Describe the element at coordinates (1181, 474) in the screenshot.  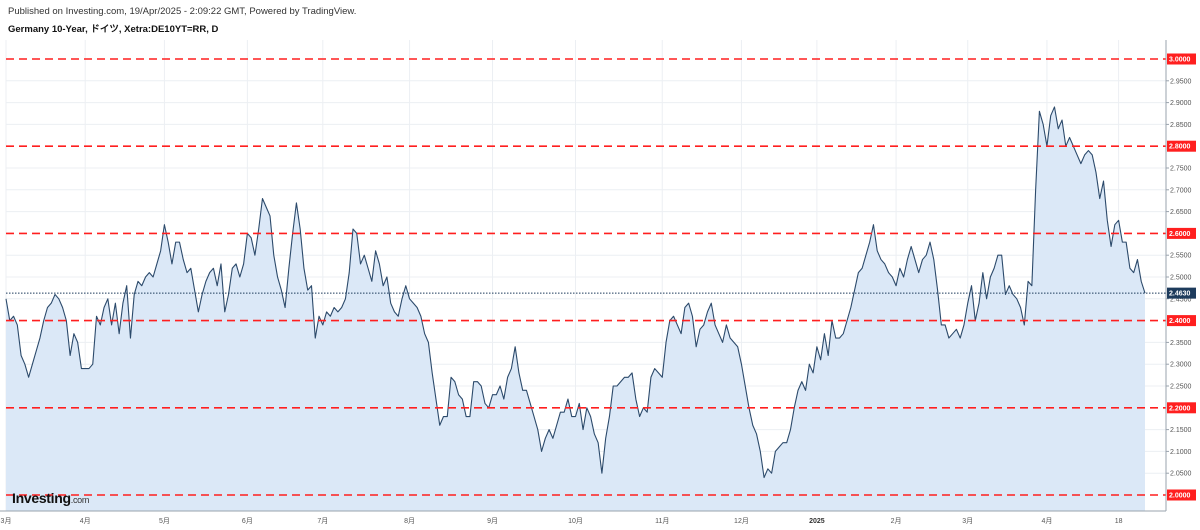
I see `y-tick-label: 2.0500` at that location.